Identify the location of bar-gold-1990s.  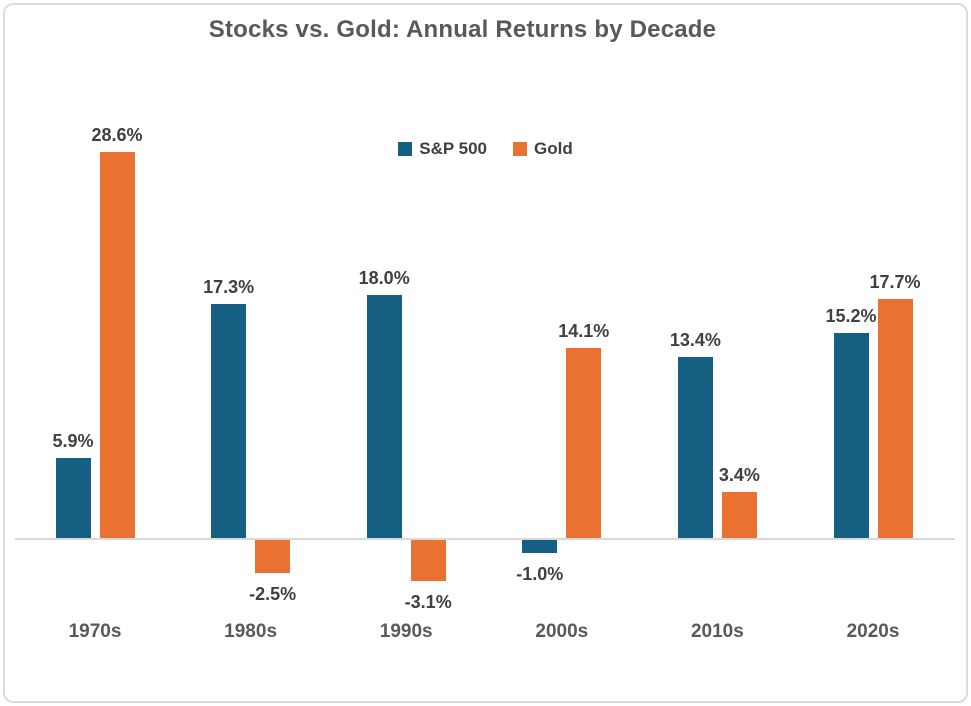
(428, 560).